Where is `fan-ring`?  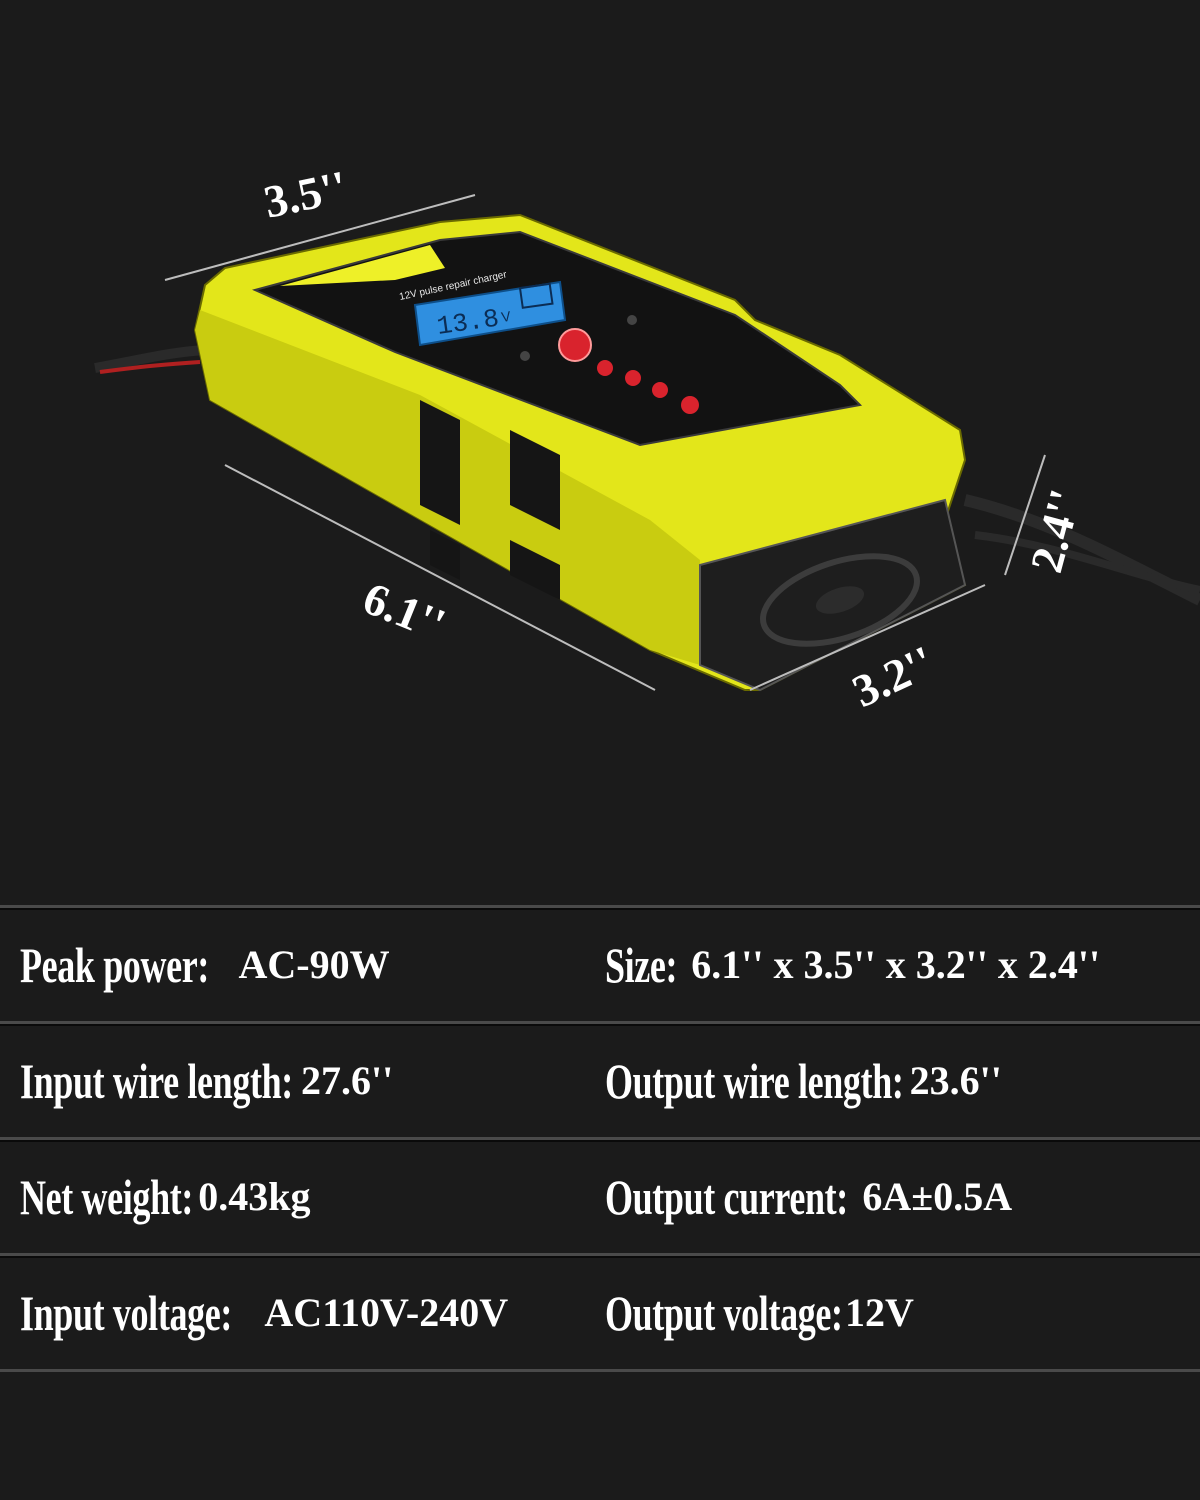
fan-ring is located at coordinates (840, 600).